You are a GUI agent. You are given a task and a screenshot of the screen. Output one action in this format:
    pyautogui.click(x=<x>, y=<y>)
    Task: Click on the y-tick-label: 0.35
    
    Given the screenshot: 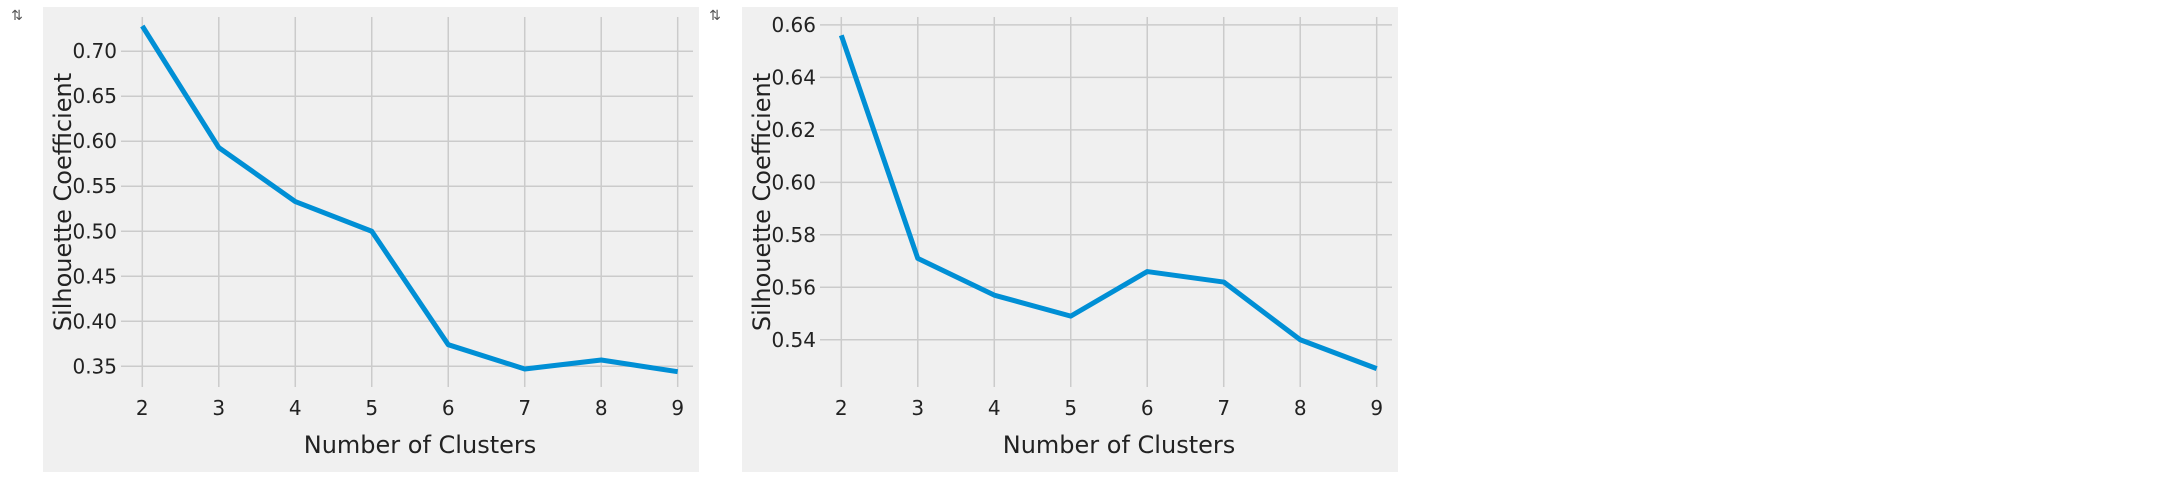 What is the action you would take?
    pyautogui.click(x=94, y=366)
    